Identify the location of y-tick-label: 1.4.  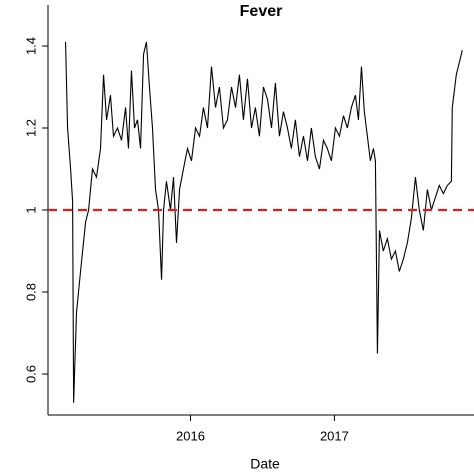
(30, 46).